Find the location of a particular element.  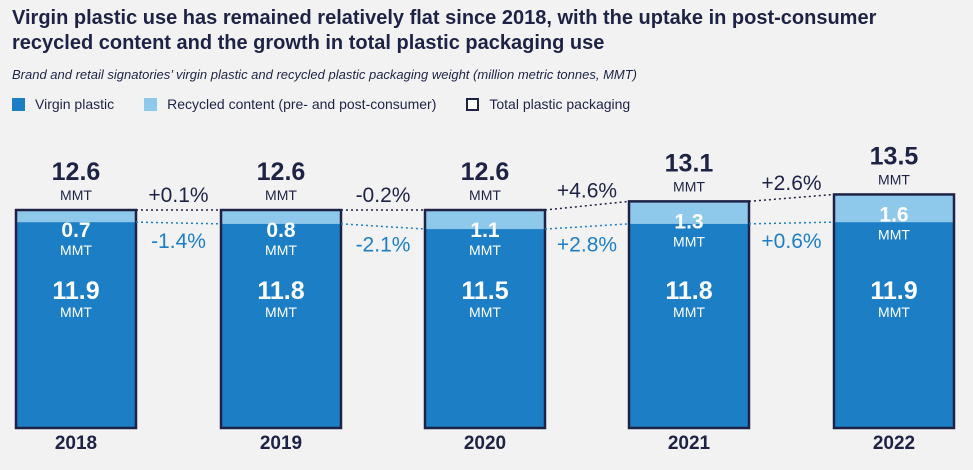

bar-virgin-2019 is located at coordinates (281, 325).